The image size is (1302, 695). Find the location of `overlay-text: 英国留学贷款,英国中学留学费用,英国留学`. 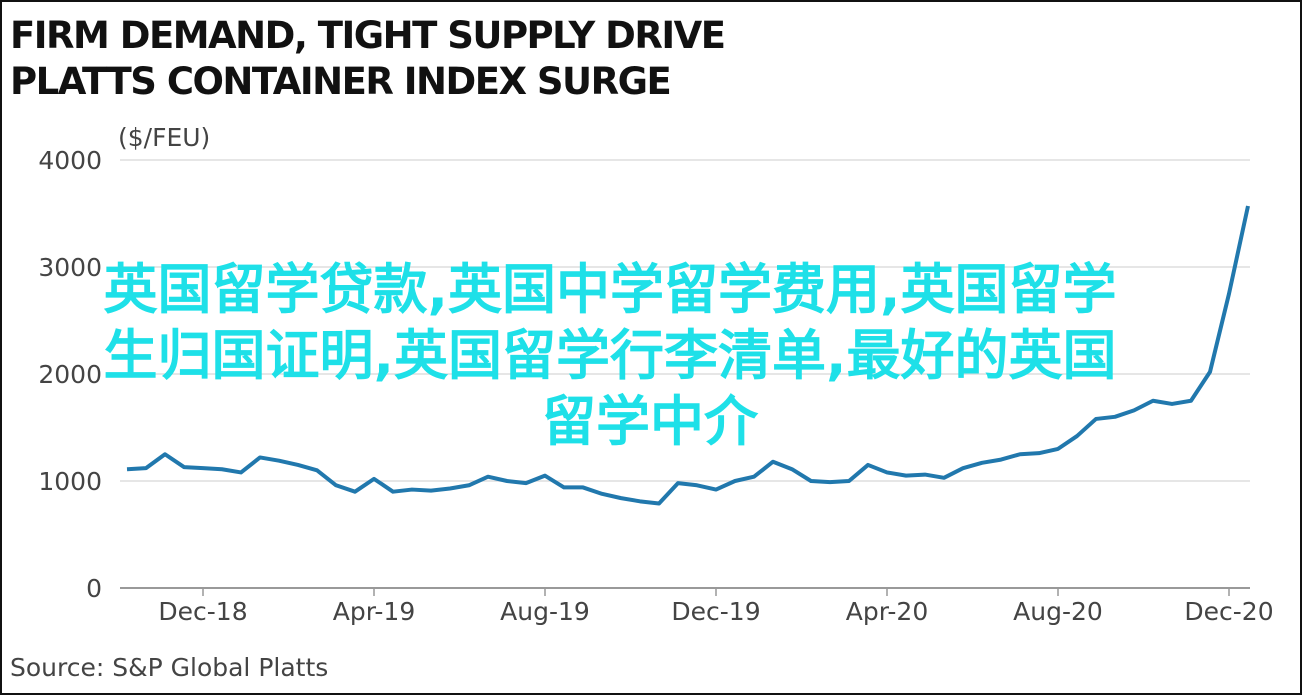

overlay-text: 英国留学贷款,英国中学留学费用,英国留学 is located at coordinates (609, 289).